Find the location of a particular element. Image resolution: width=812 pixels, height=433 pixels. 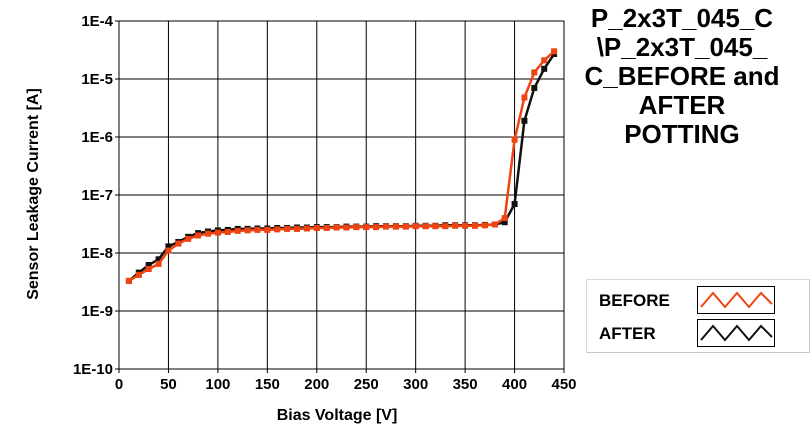

y-tick-label: 1E-7 is located at coordinates (97, 195).